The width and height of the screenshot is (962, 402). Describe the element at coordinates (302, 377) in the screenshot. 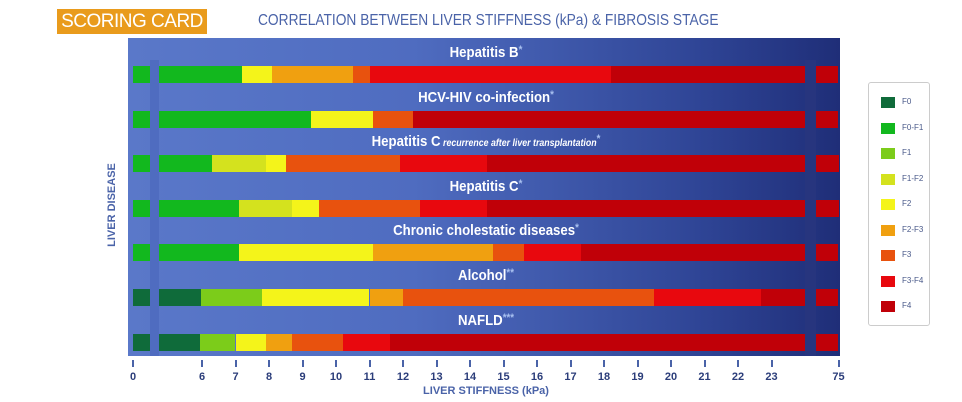

I see `x-tick-label: 9` at that location.